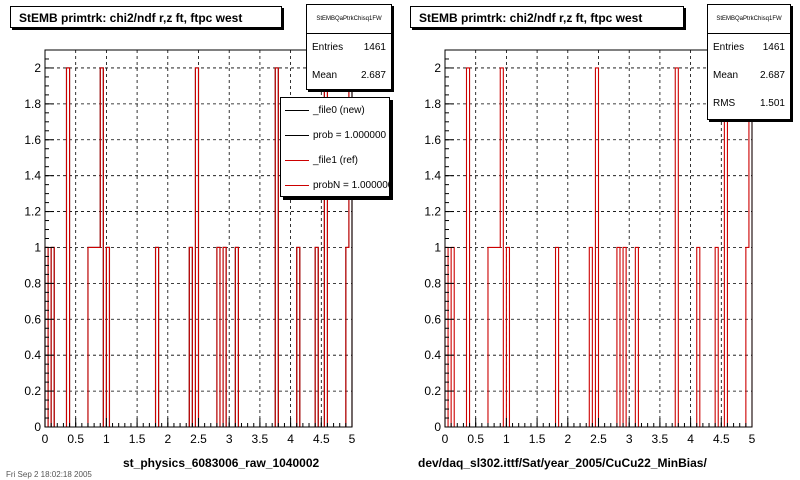 This screenshot has height=480, width=800. Describe the element at coordinates (724, 103) in the screenshot. I see `stats-label: RMS` at that location.